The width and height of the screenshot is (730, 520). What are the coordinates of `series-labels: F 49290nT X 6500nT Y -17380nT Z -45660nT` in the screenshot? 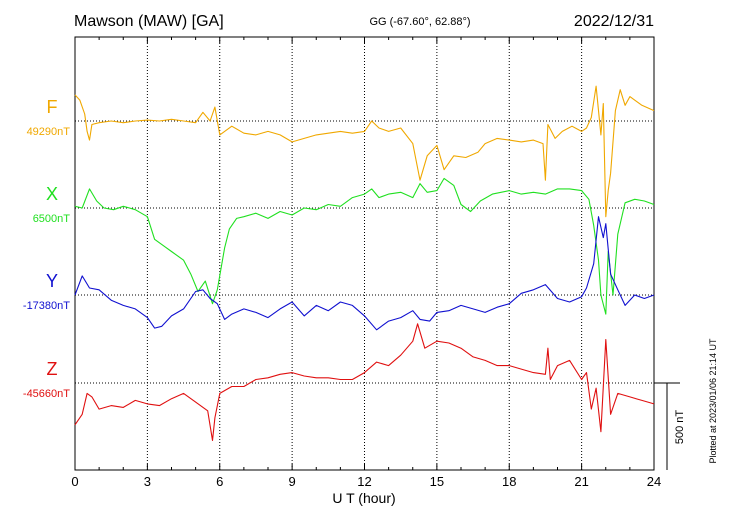 It's located at (46, 248).